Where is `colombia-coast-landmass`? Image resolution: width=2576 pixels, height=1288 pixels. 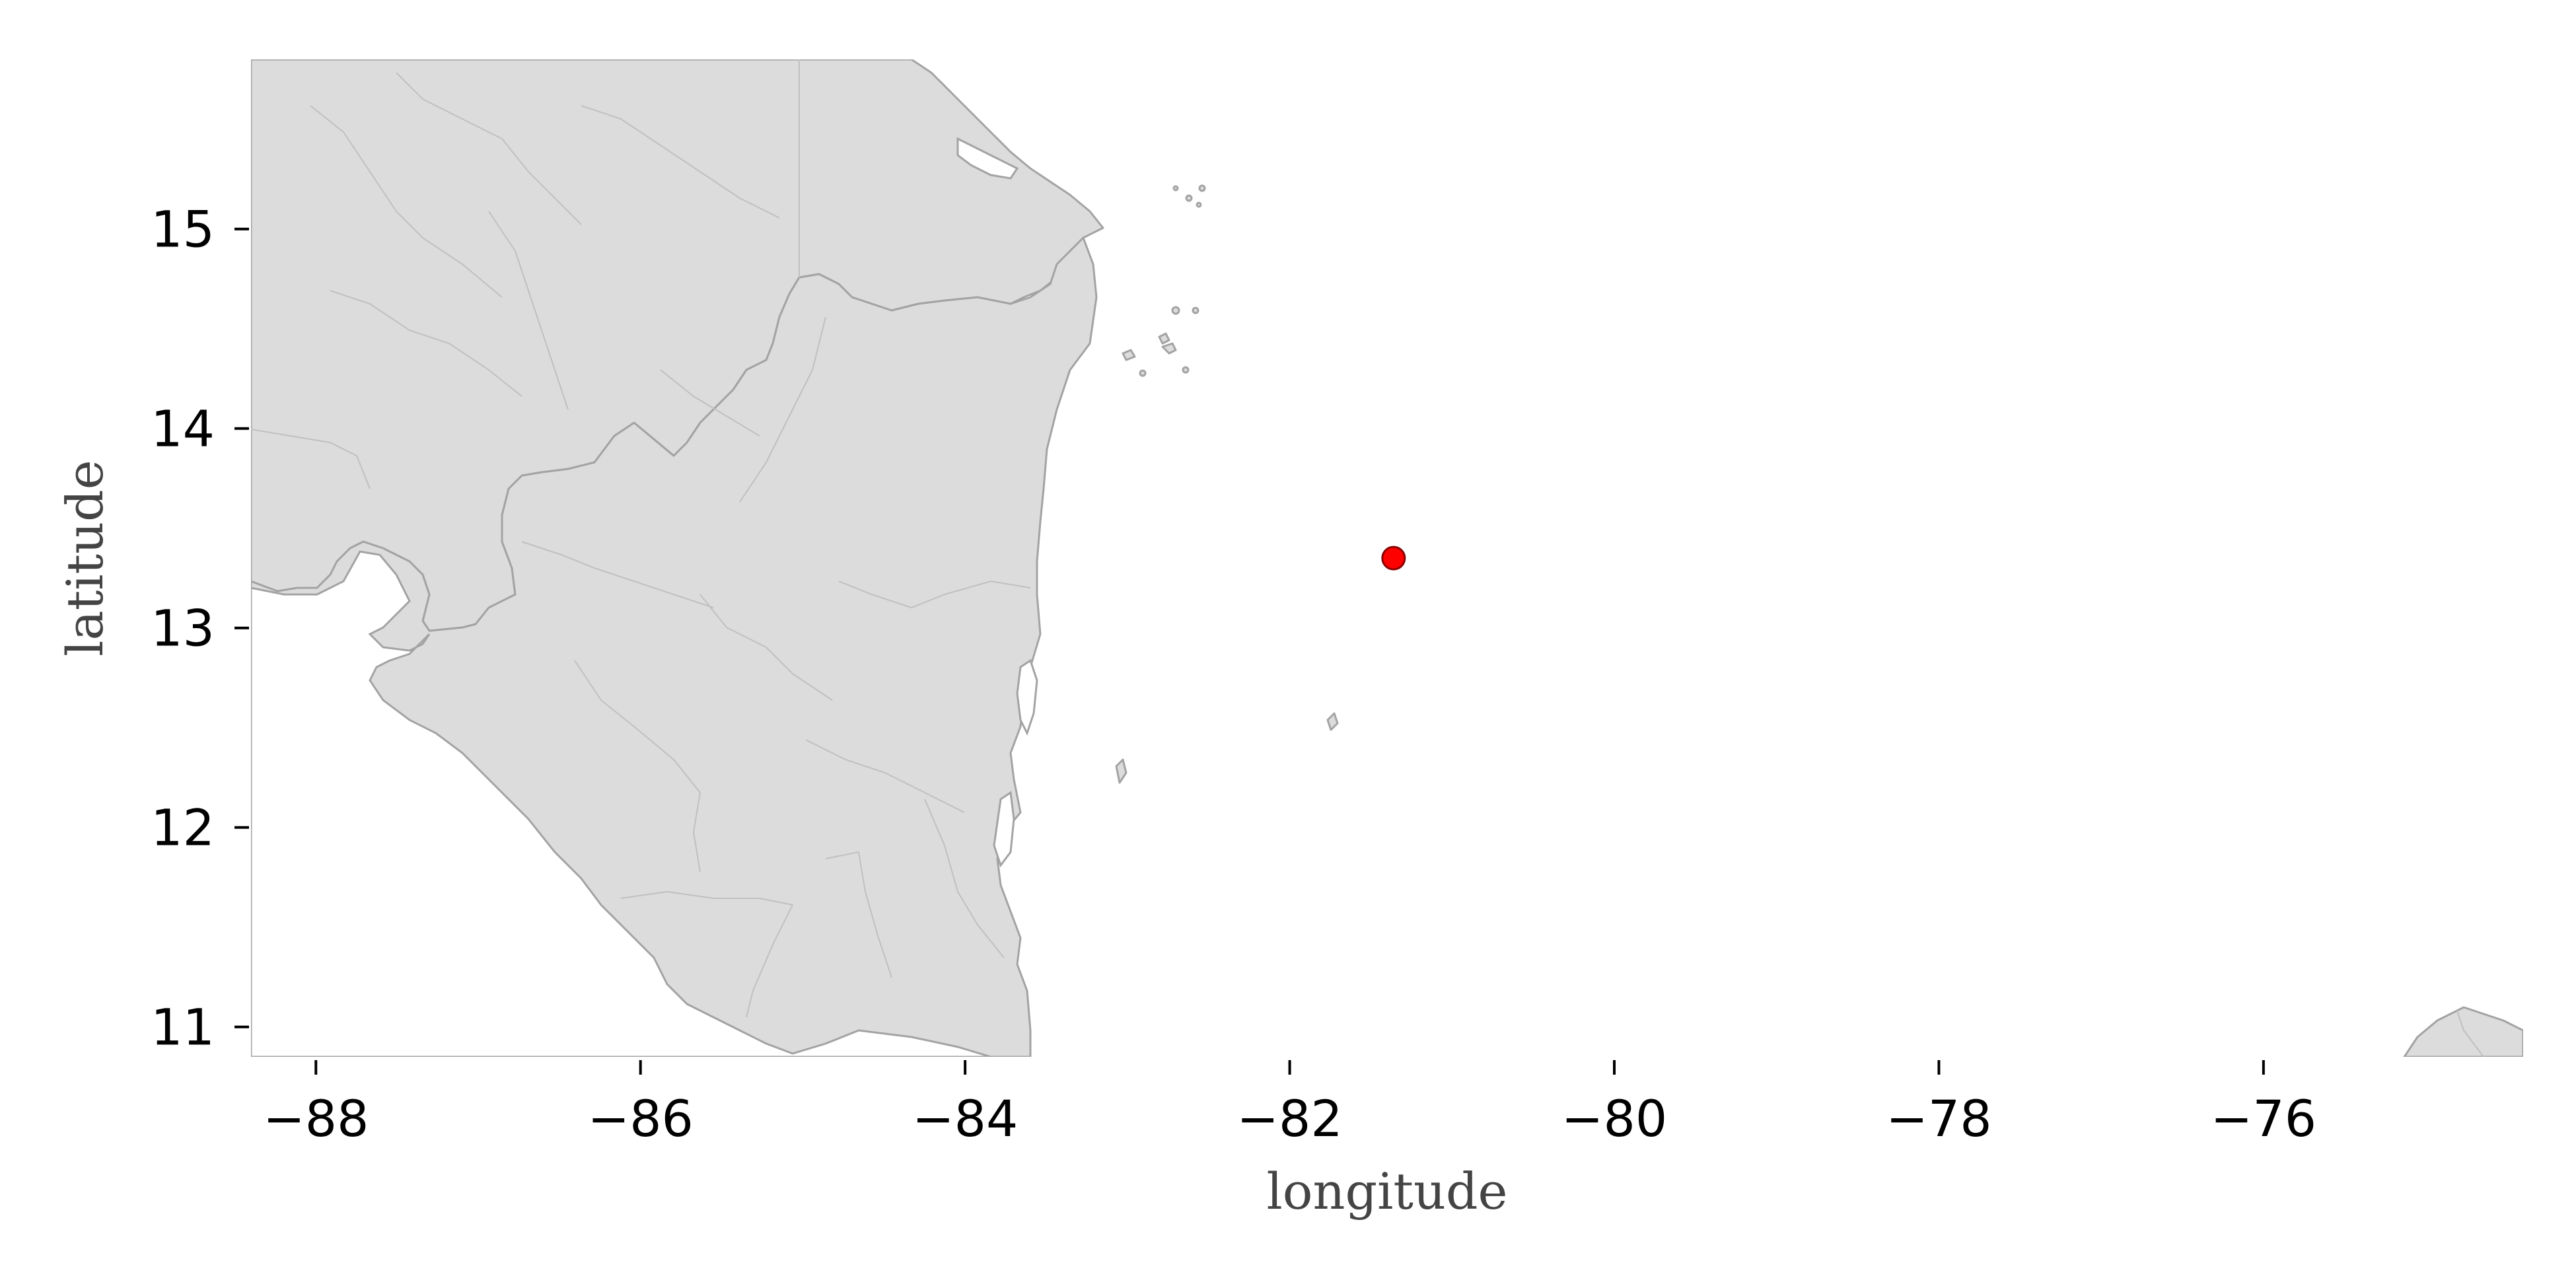 colombia-coast-landmass is located at coordinates (2463, 1032).